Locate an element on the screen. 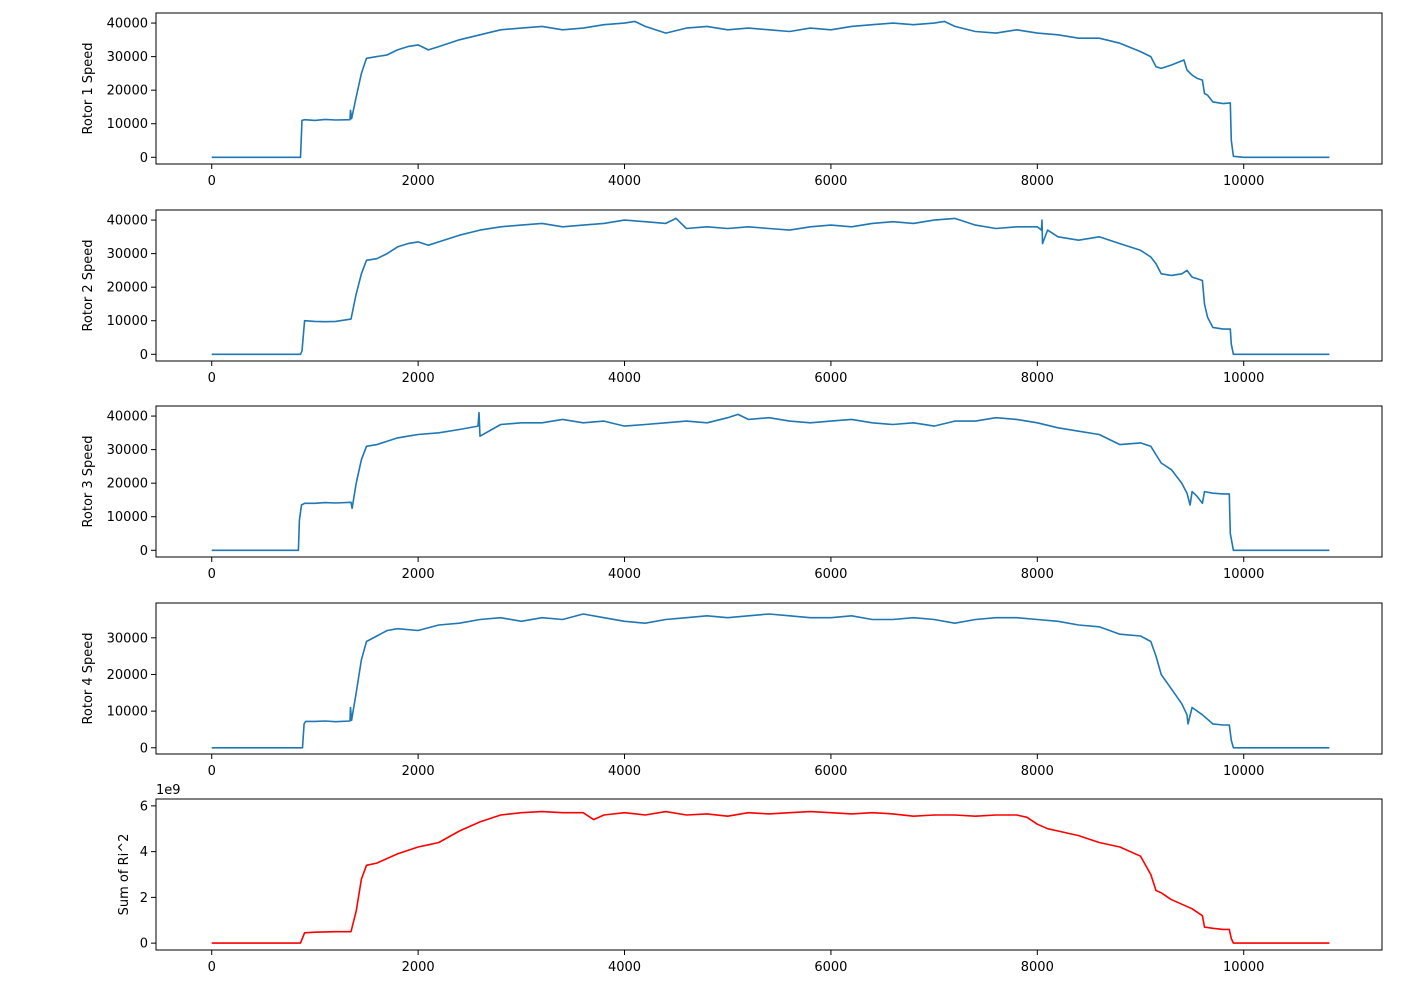 This screenshot has height=982, width=1407. rotor-1-y-axis-label: Rotor 1 Speed is located at coordinates (88, 88).